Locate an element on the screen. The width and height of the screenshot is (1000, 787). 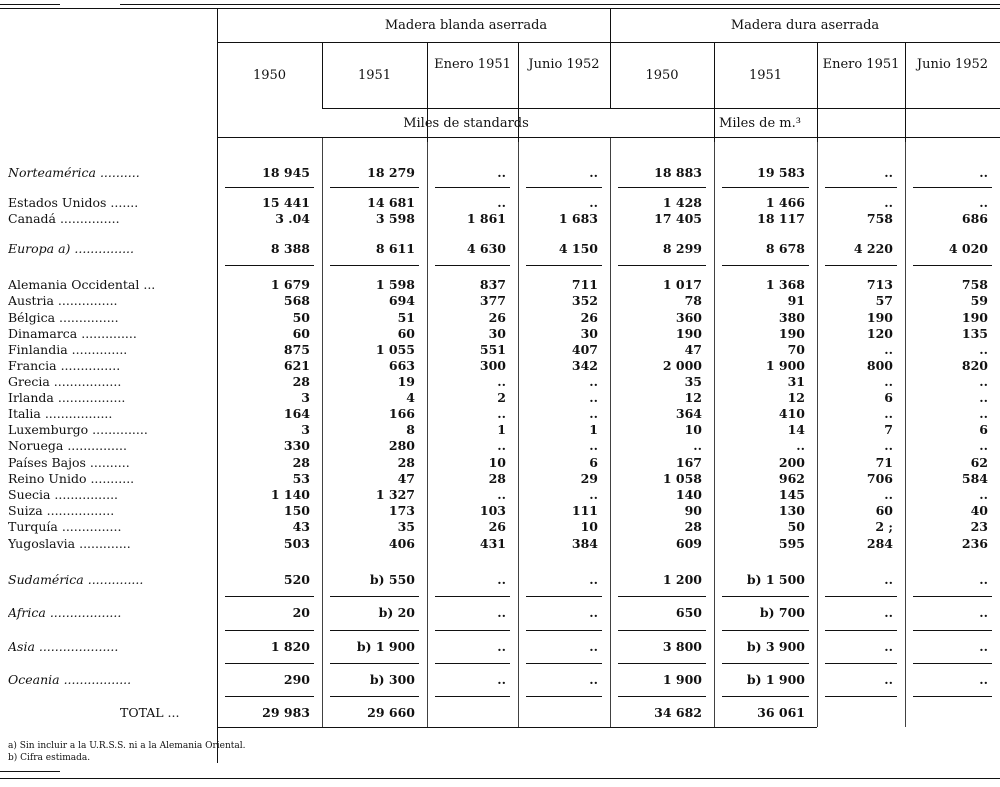
table-cell: 1 055 is located at coordinates (395, 349).